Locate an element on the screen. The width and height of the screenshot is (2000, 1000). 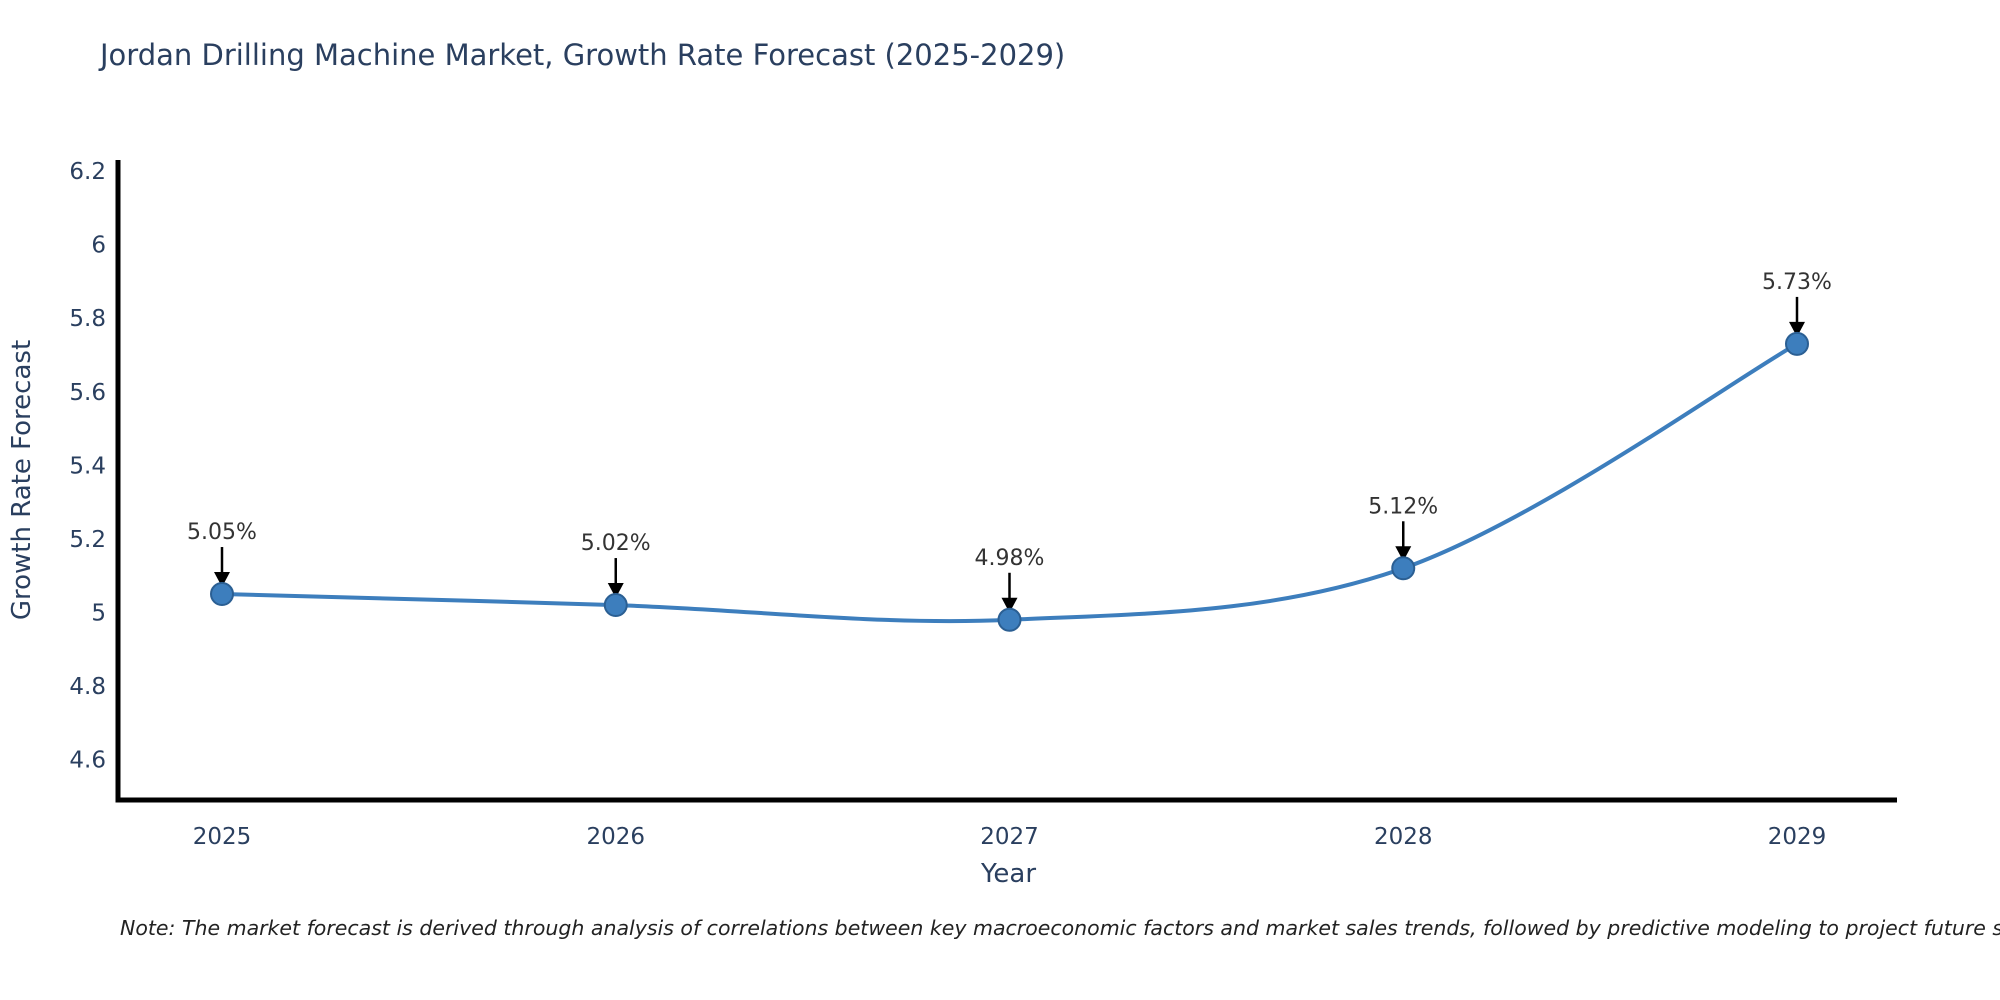
annotation-label: 5.12% is located at coordinates (1403, 506).